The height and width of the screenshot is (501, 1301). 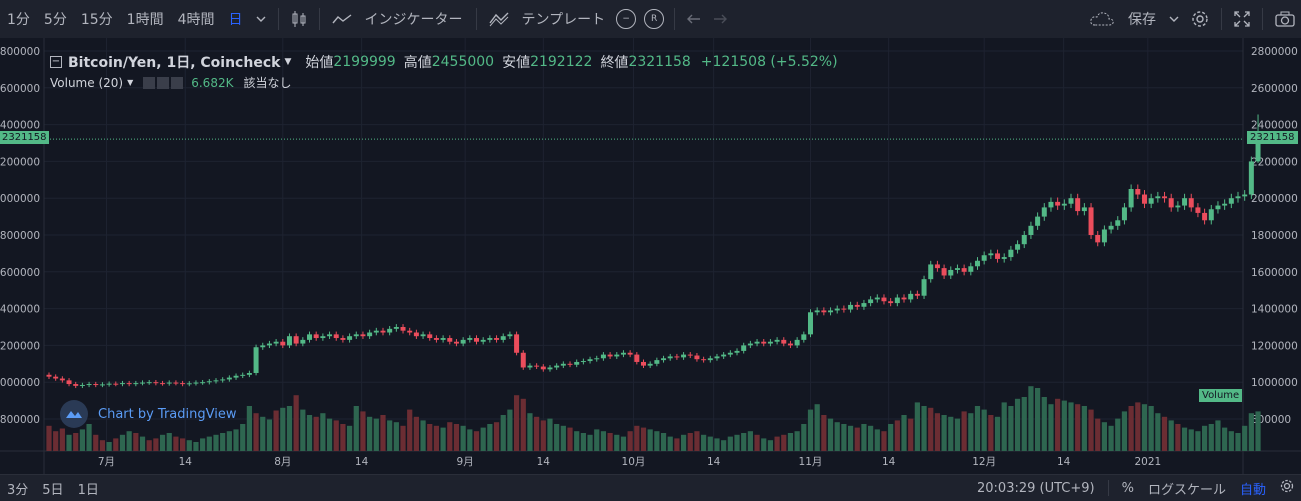 I want to click on auto-scale-toggle: 自動, so click(x=1252, y=490).